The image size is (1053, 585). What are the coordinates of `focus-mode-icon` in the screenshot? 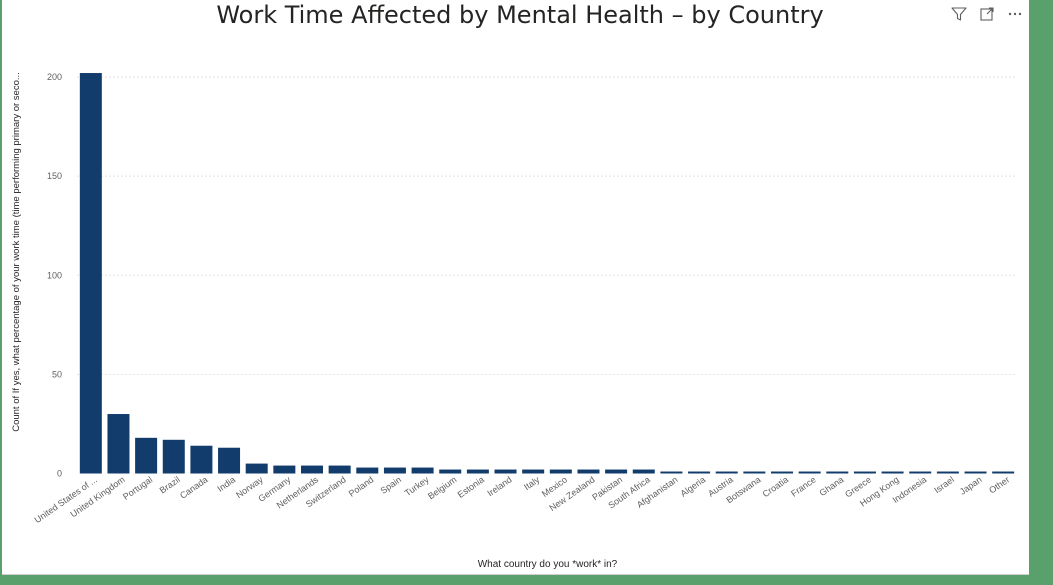 It's located at (987, 14).